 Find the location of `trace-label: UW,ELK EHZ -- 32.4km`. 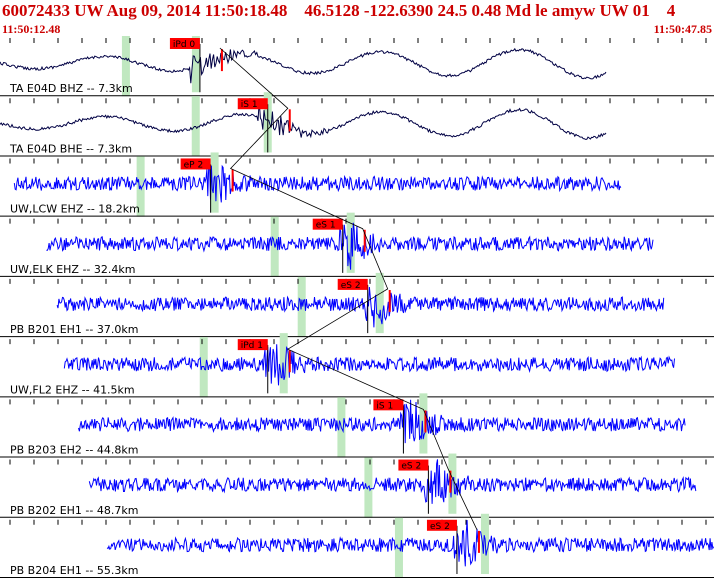

trace-label: UW,ELK EHZ -- 32.4km is located at coordinates (72, 269).